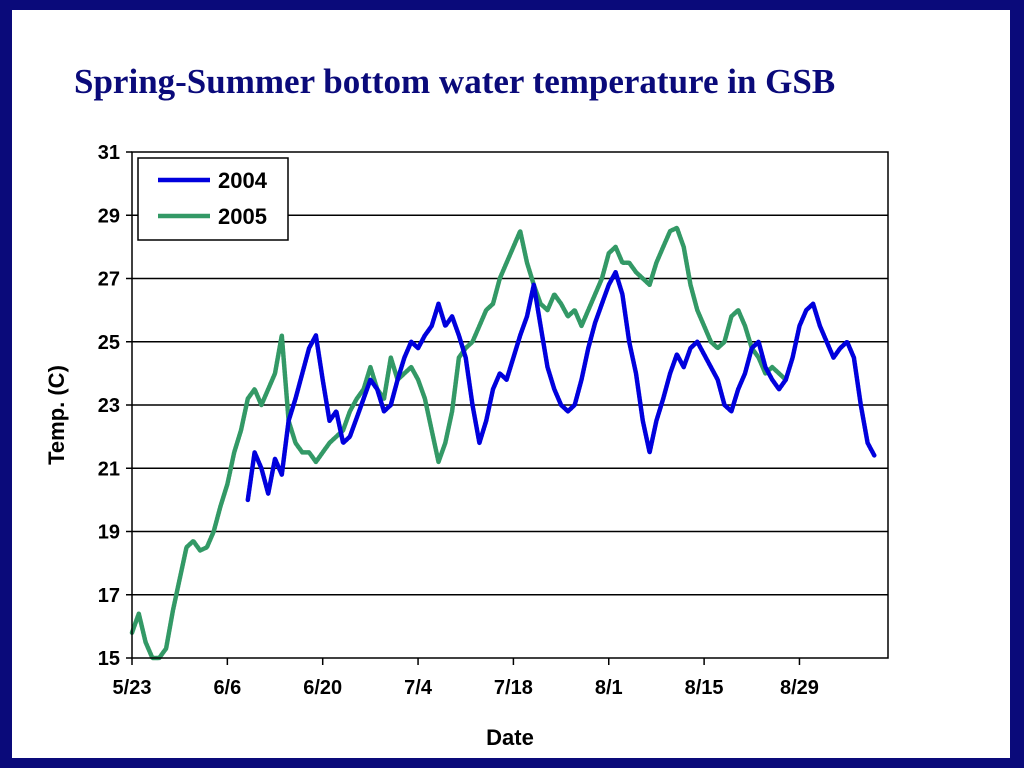  I want to click on y-tick-label: 21, so click(109, 469).